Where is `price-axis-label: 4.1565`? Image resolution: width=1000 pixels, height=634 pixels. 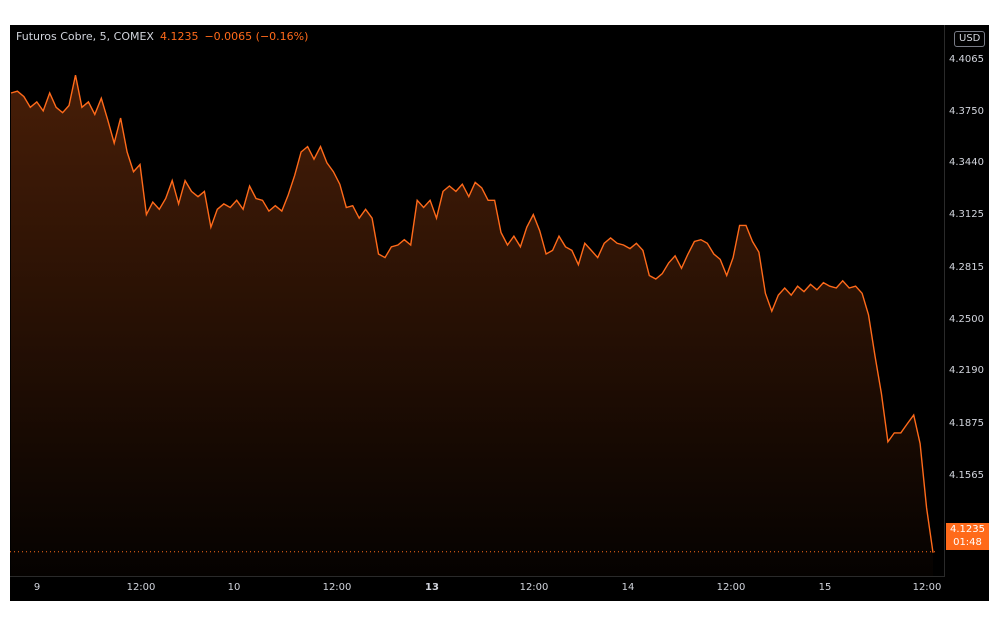 price-axis-label: 4.1565 is located at coordinates (966, 475).